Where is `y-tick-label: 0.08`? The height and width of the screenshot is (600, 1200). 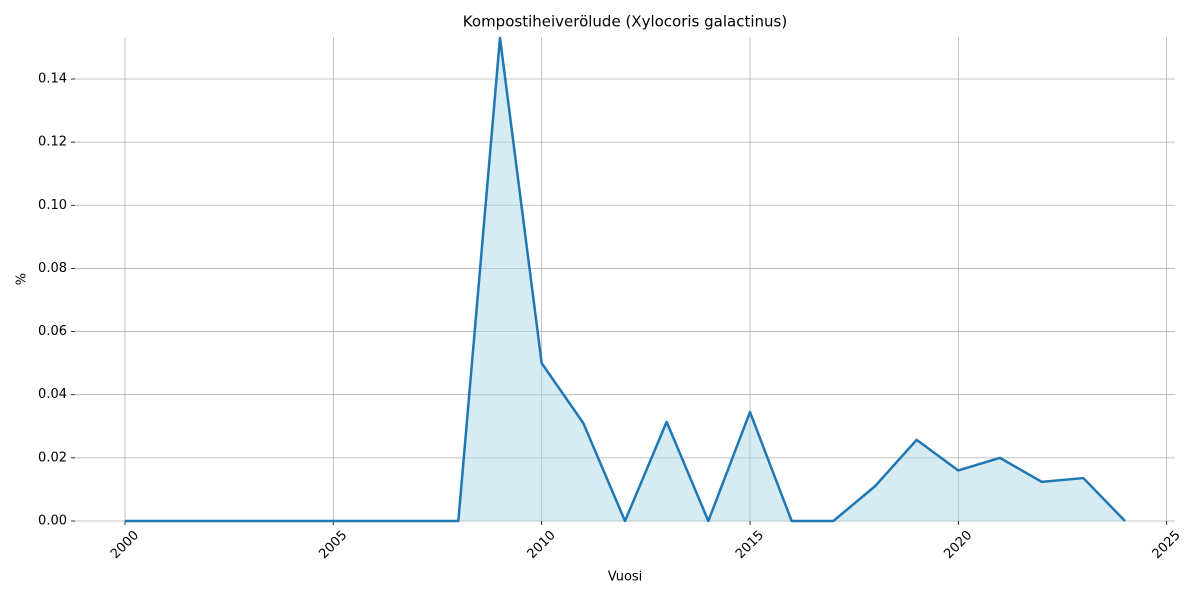 y-tick-label: 0.08 is located at coordinates (52, 268).